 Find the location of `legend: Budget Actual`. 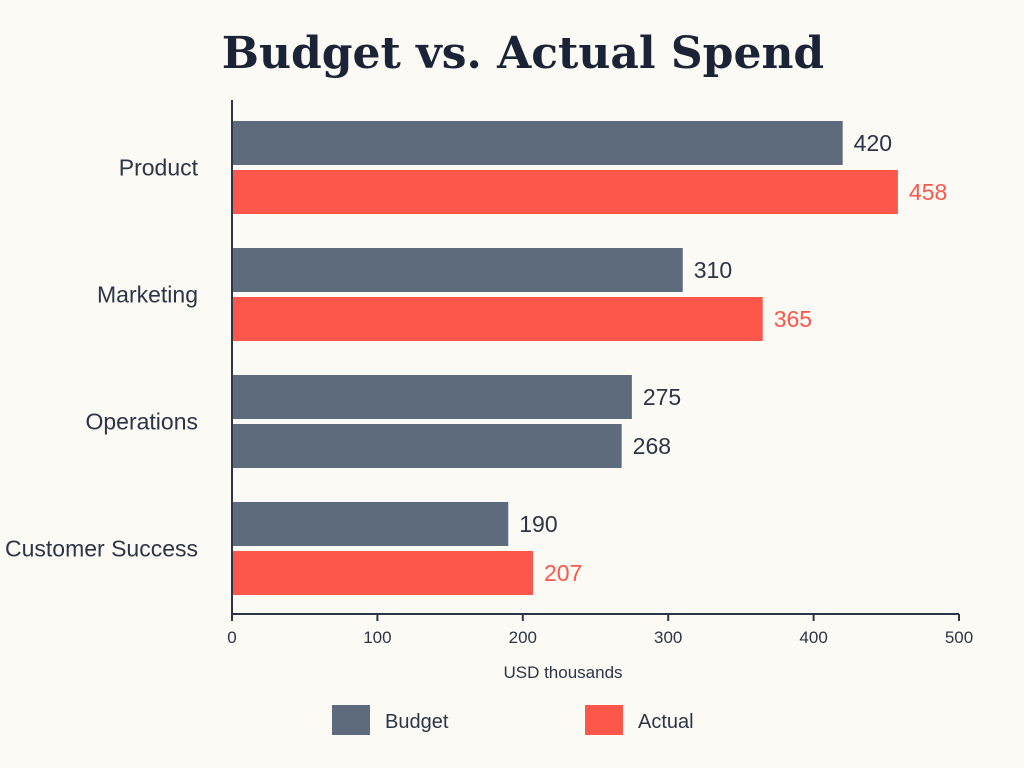

legend: Budget Actual is located at coordinates (513, 720).